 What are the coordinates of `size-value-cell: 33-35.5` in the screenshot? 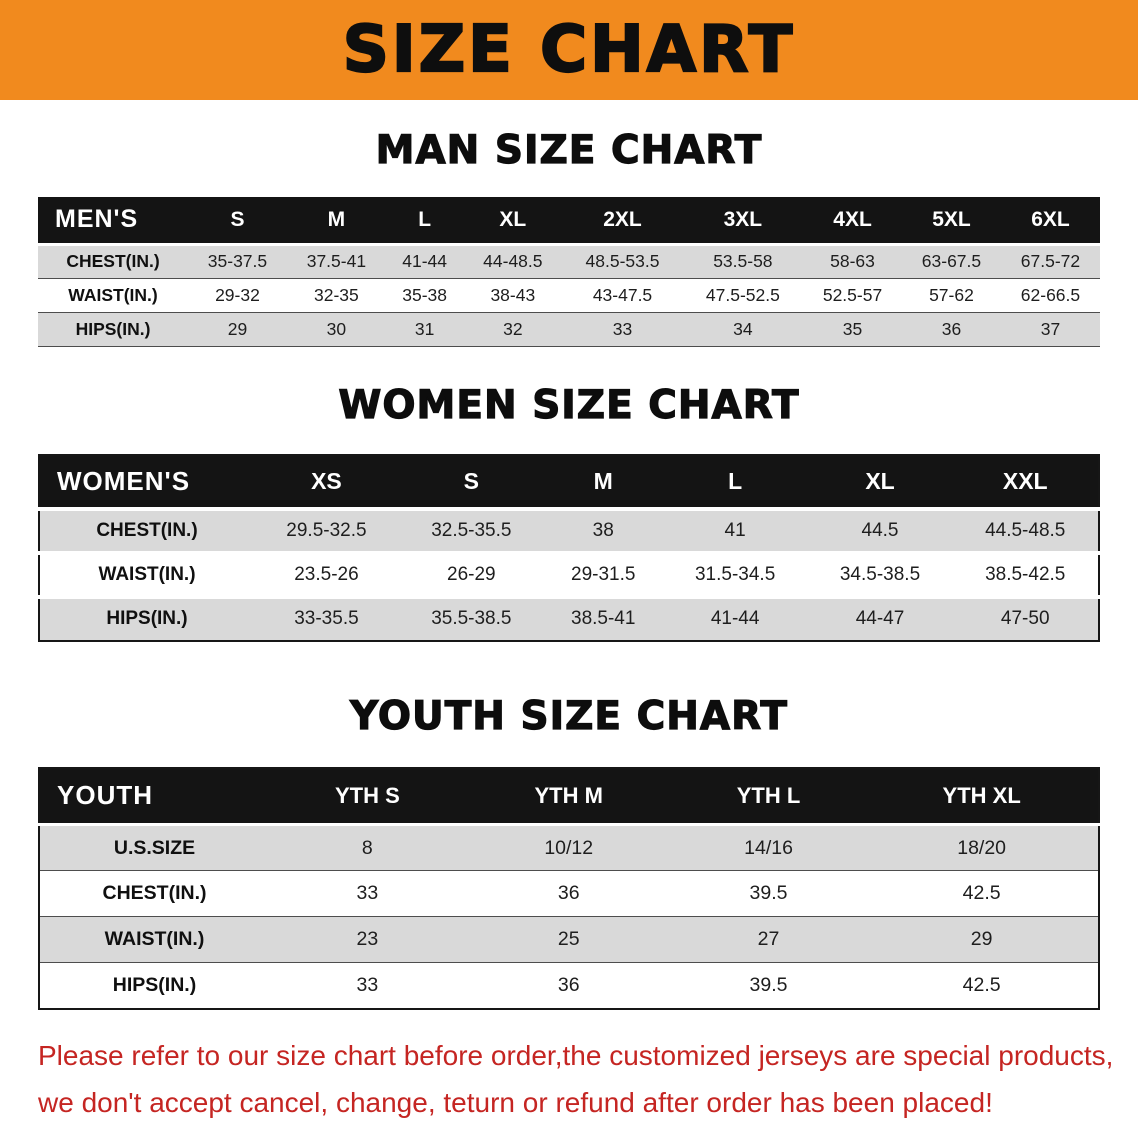 It's located at (326, 617).